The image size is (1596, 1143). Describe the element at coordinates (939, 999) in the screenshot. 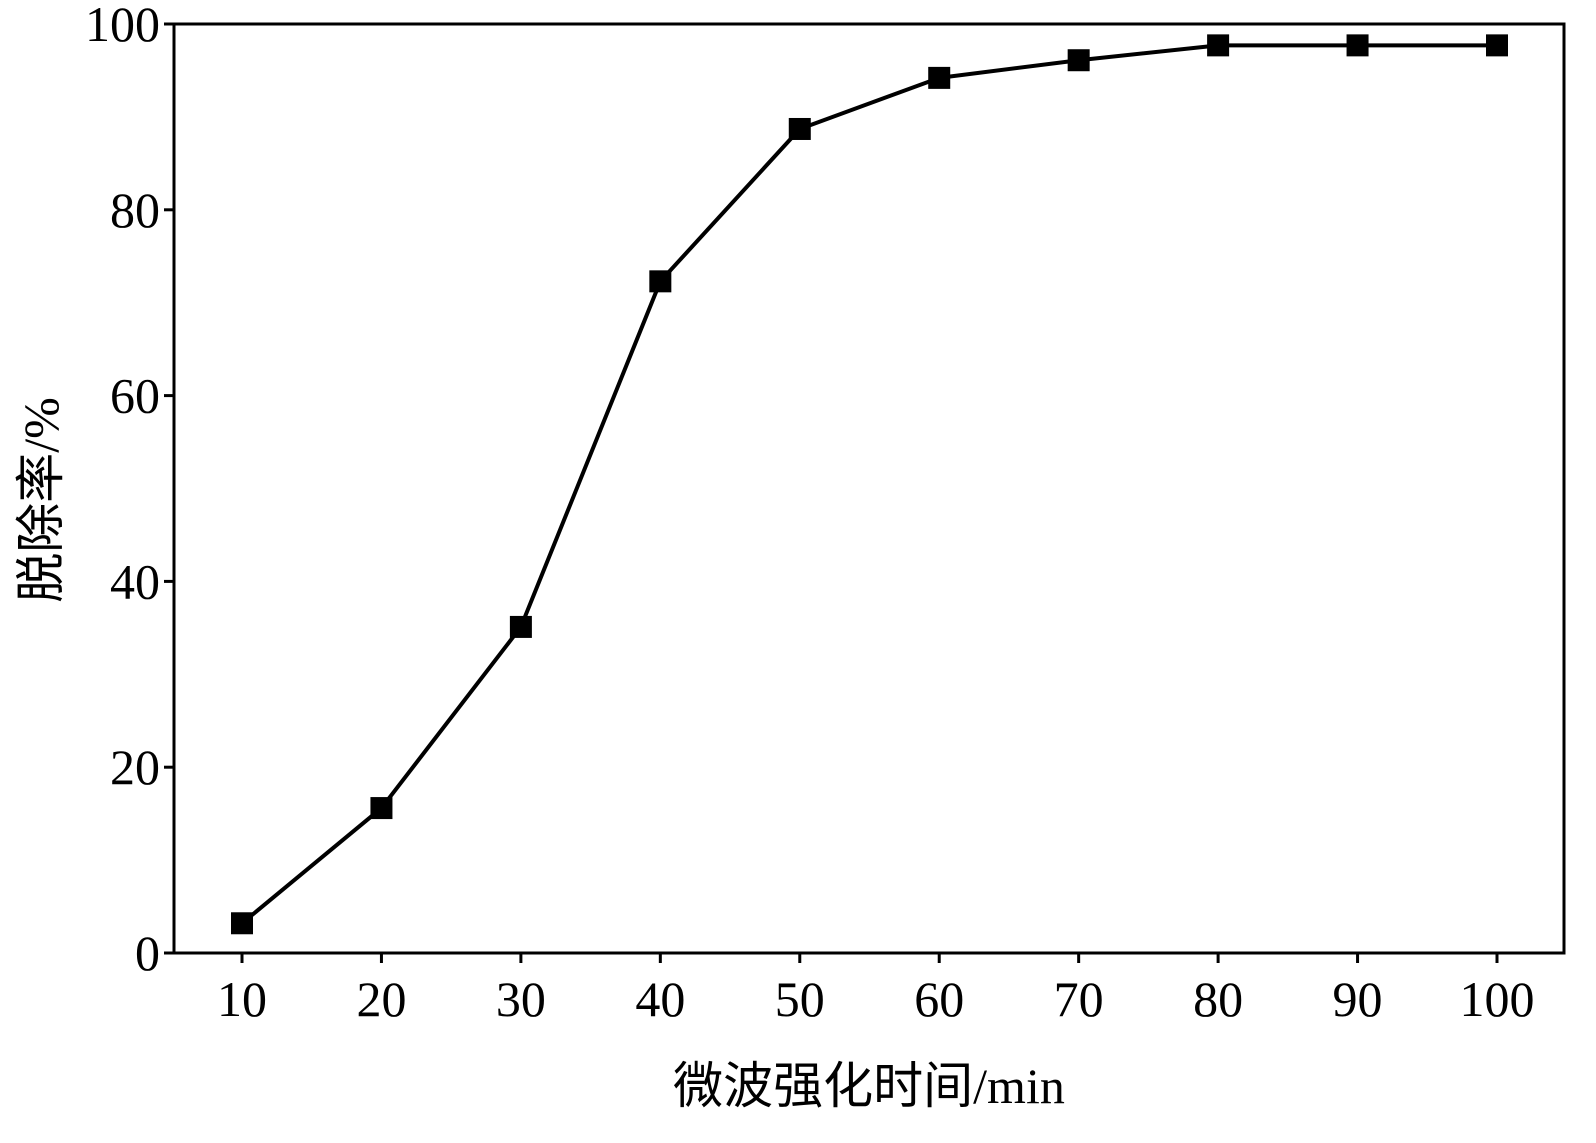

I see `x-tick-label: 60` at that location.